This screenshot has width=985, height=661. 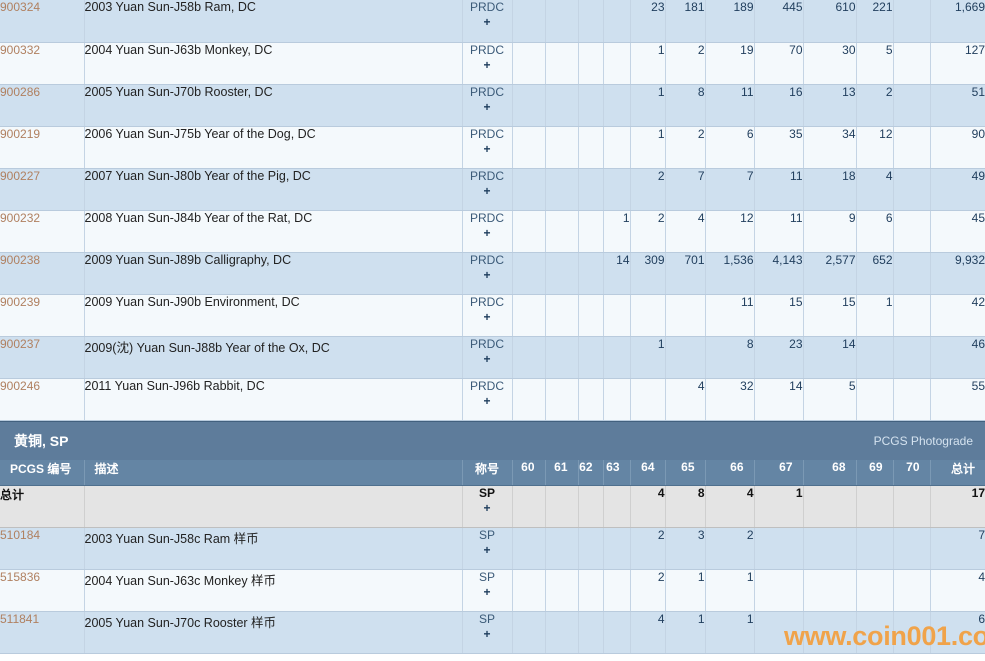 I want to click on col-header-total: 总计, so click(x=957, y=472).